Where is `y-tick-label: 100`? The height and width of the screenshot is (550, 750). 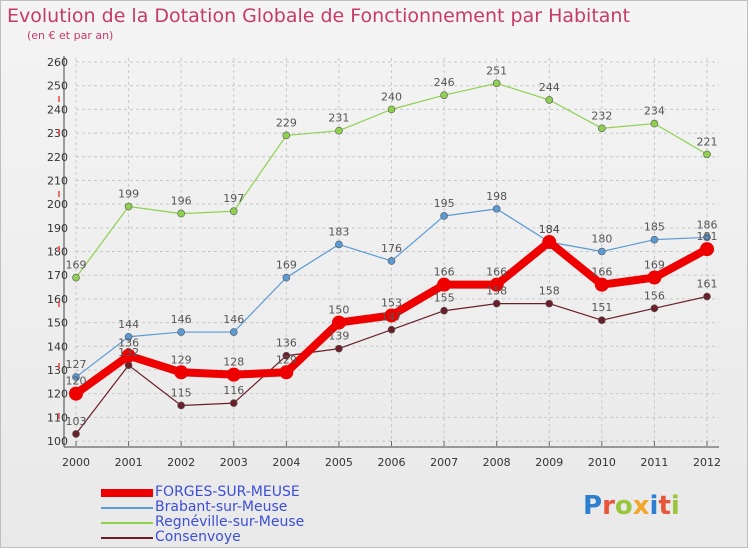 y-tick-label: 100 is located at coordinates (57, 441).